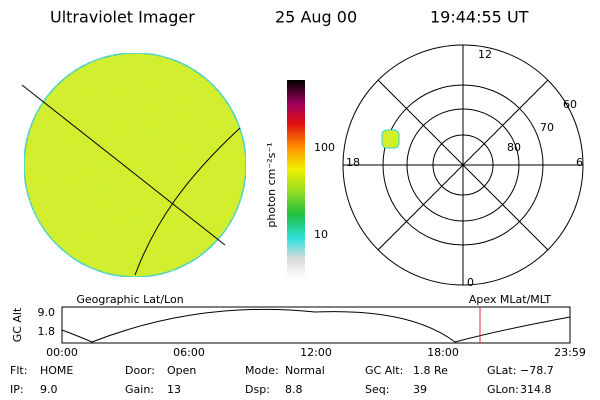 This screenshot has height=400, width=600. I want to click on x-tick-label: 18:00, so click(443, 352).